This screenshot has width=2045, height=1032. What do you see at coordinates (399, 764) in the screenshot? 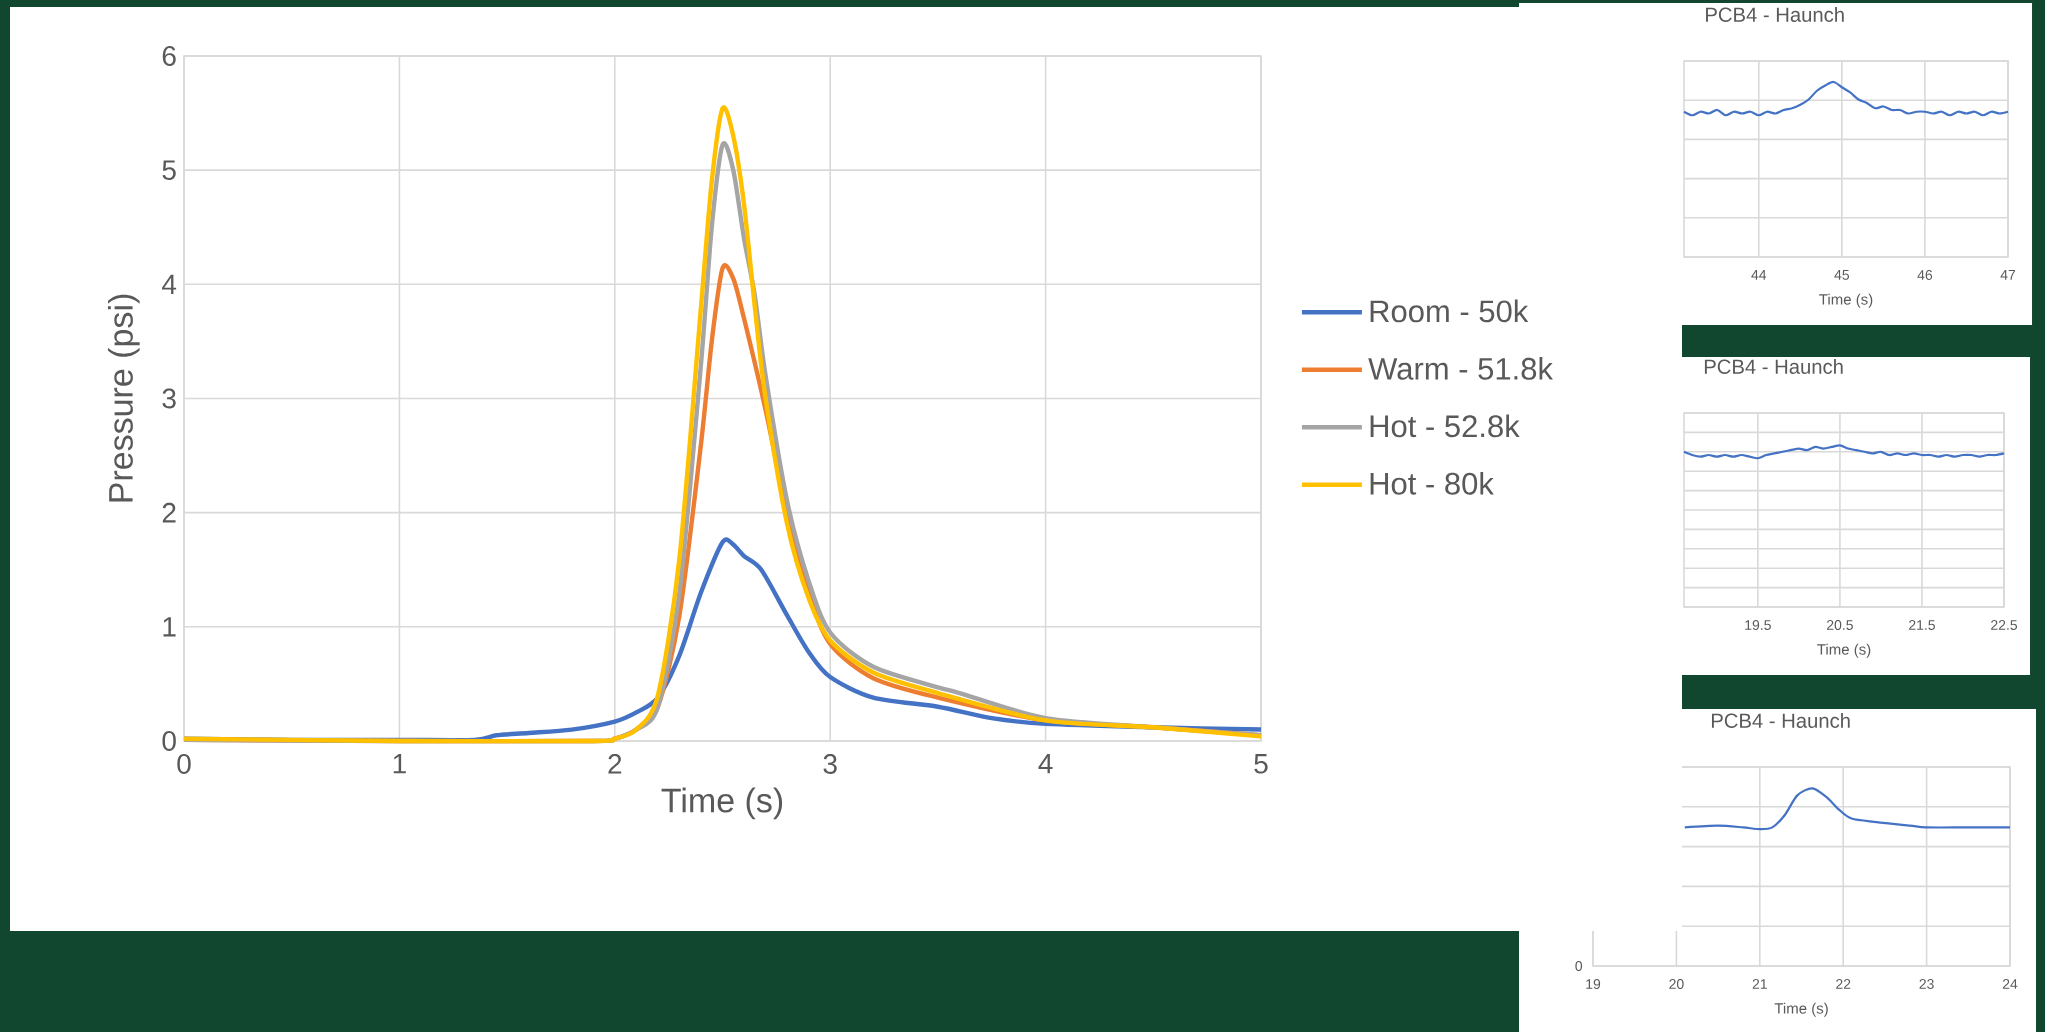
I see `x-tick-label: 1` at bounding box center [399, 764].